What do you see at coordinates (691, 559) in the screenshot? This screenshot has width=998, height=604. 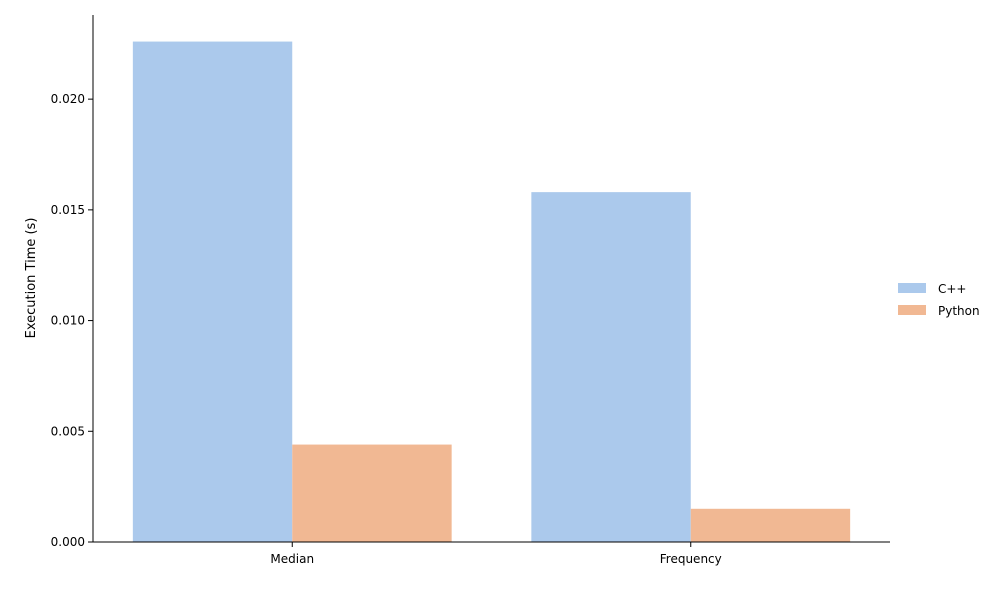 I see `x-tick-label: Frequency` at bounding box center [691, 559].